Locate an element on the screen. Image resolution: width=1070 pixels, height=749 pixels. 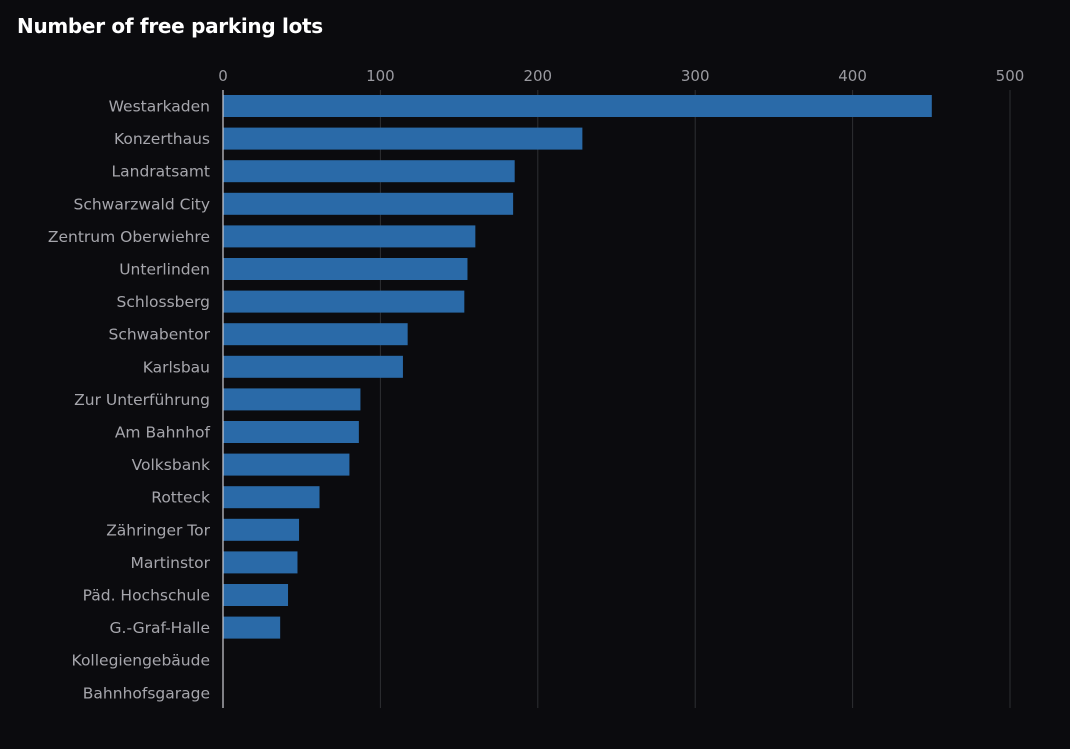
category-label: Am Bahnhof is located at coordinates (163, 433).